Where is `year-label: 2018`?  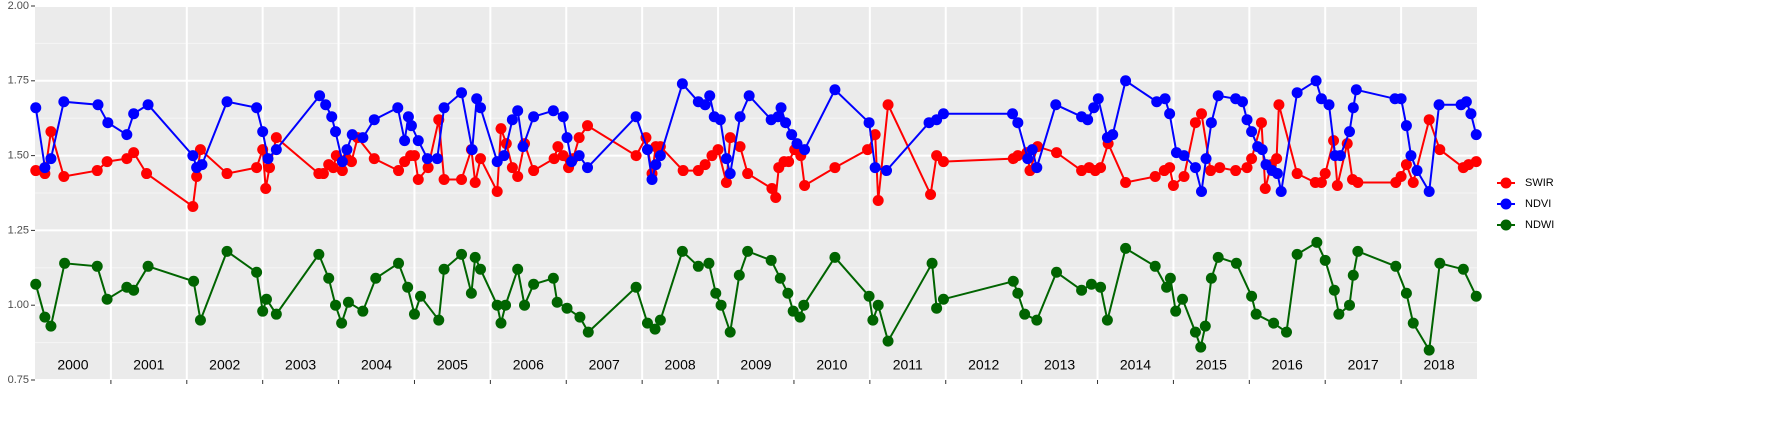
year-label: 2018 is located at coordinates (1438, 365).